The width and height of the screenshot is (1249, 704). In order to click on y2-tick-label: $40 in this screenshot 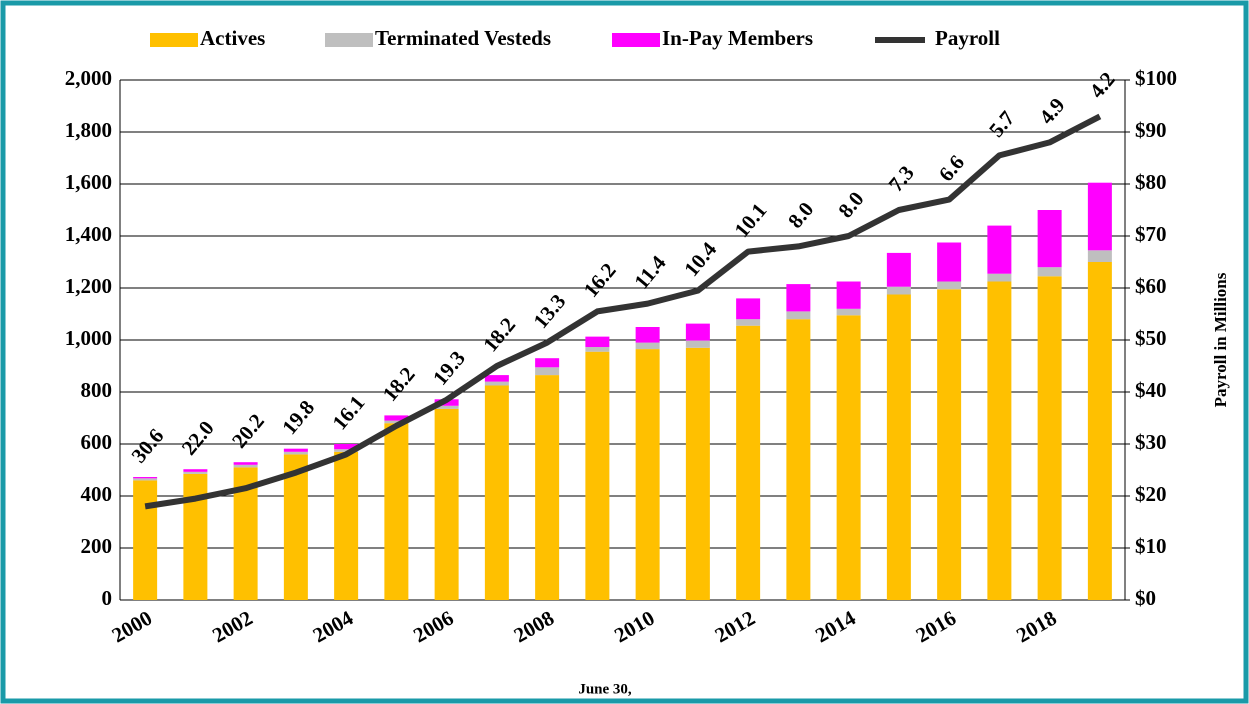, I will do `click(1151, 390)`.